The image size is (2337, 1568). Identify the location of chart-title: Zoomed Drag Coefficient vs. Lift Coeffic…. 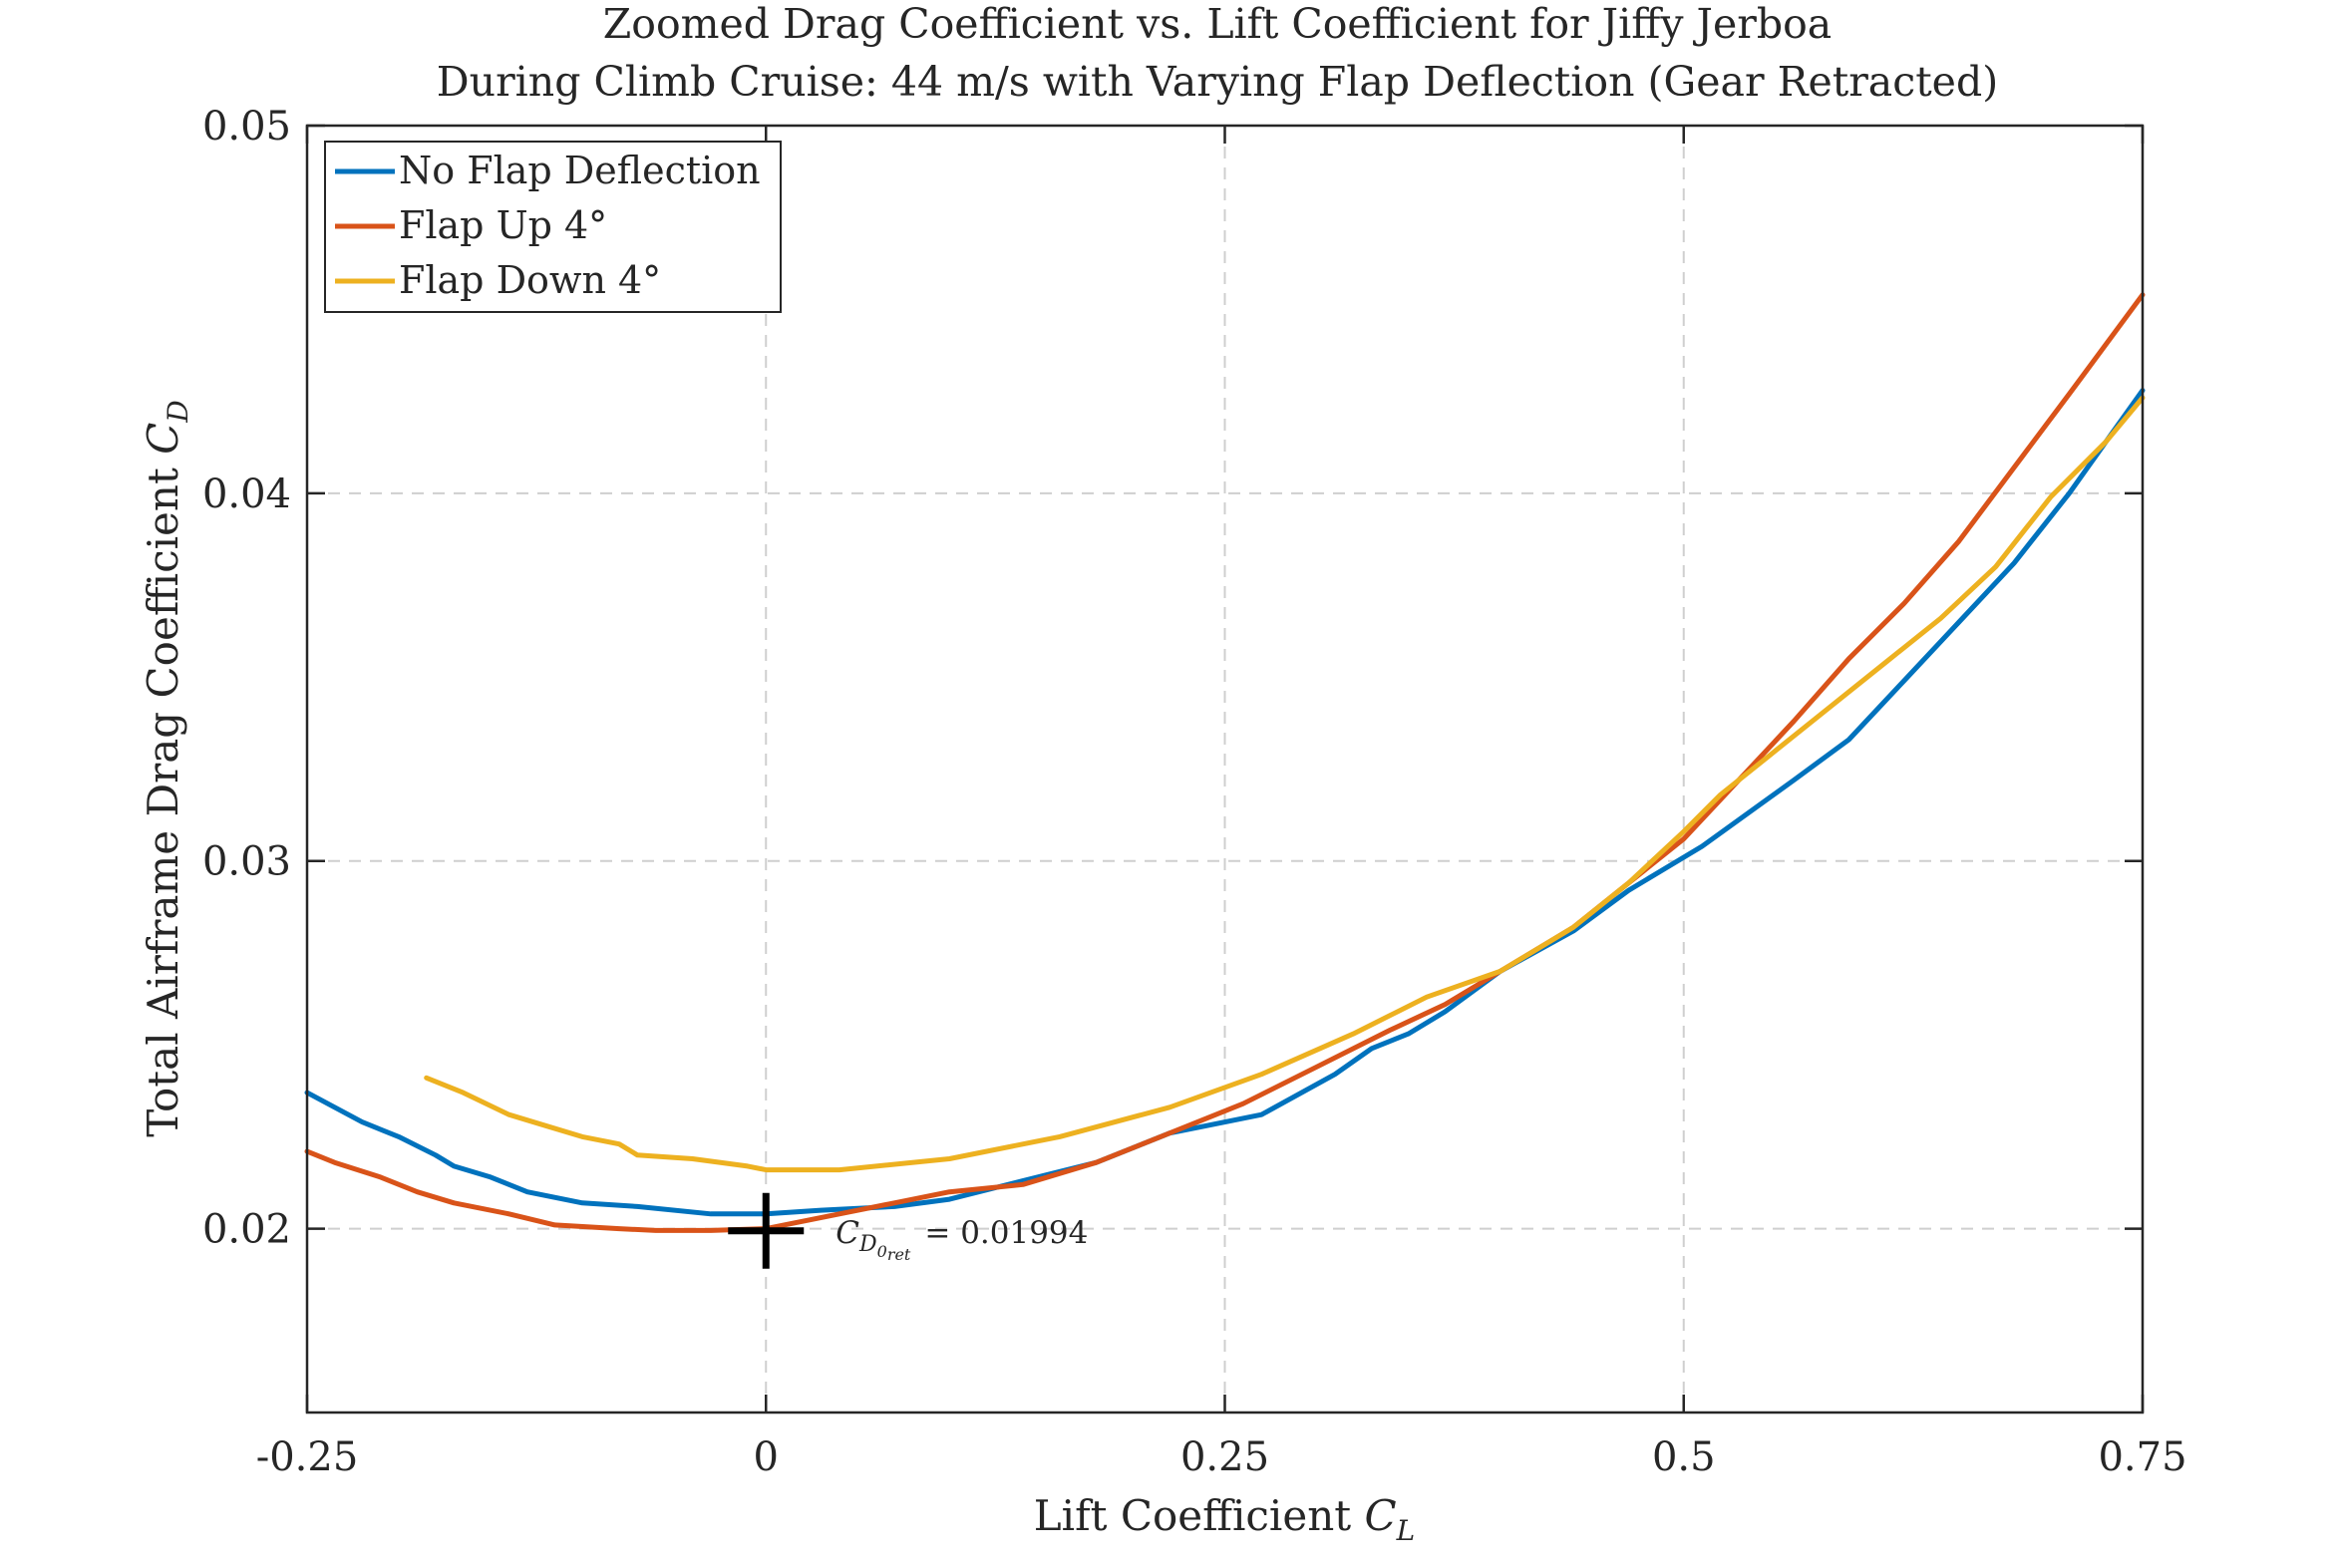
(1218, 24).